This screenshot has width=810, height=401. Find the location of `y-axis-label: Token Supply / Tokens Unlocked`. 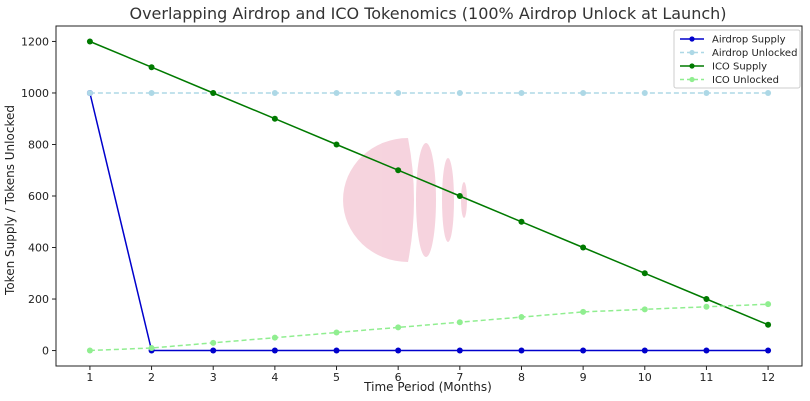

y-axis-label: Token Supply / Tokens Unlocked is located at coordinates (10, 200).